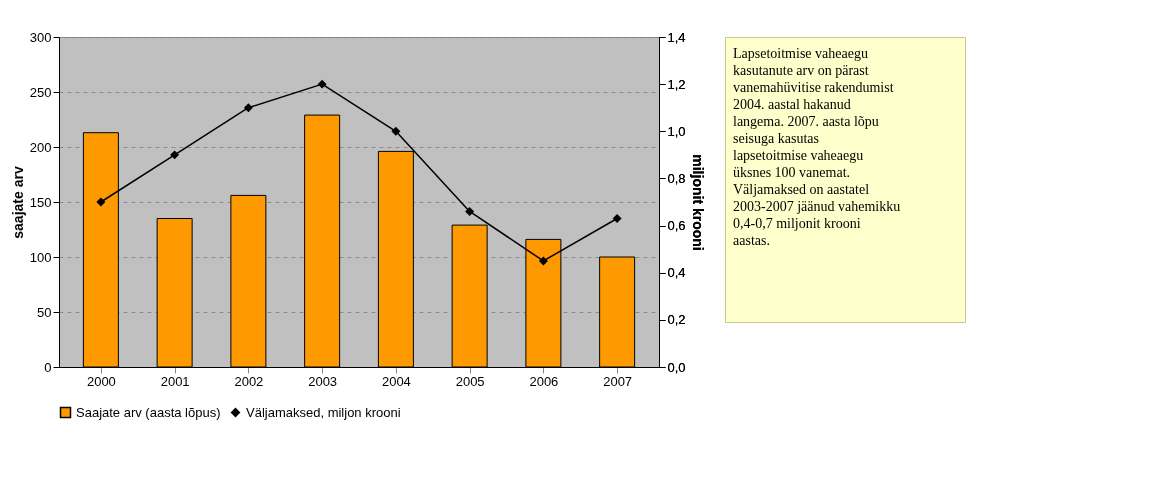 The image size is (1161, 504). Describe the element at coordinates (148, 412) in the screenshot. I see `legend-label: Saajate arv (aasta lõpus)` at that location.